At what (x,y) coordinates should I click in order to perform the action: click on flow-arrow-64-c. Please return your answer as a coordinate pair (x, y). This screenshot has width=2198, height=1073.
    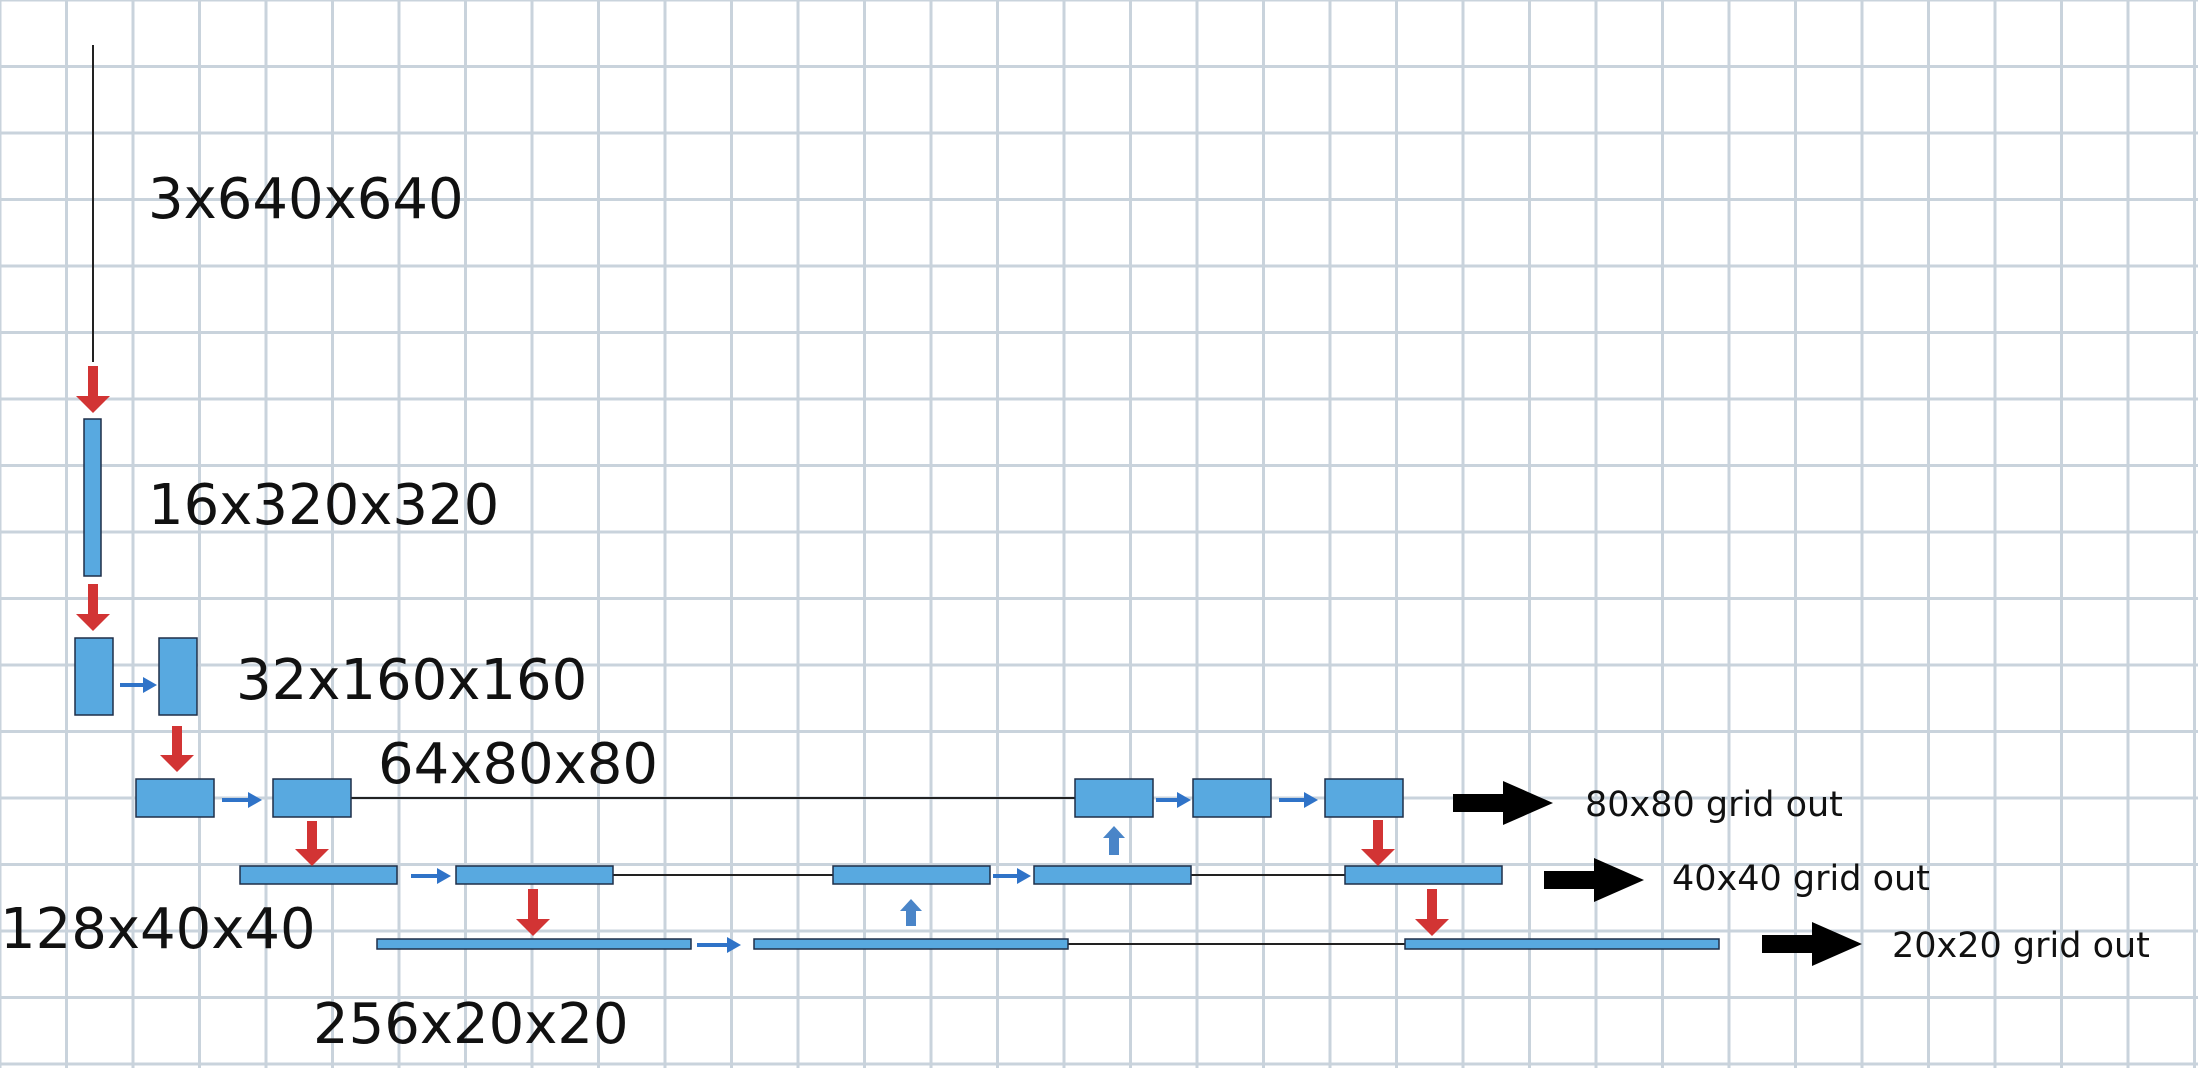
    Looking at the image, I should click on (1311, 800).